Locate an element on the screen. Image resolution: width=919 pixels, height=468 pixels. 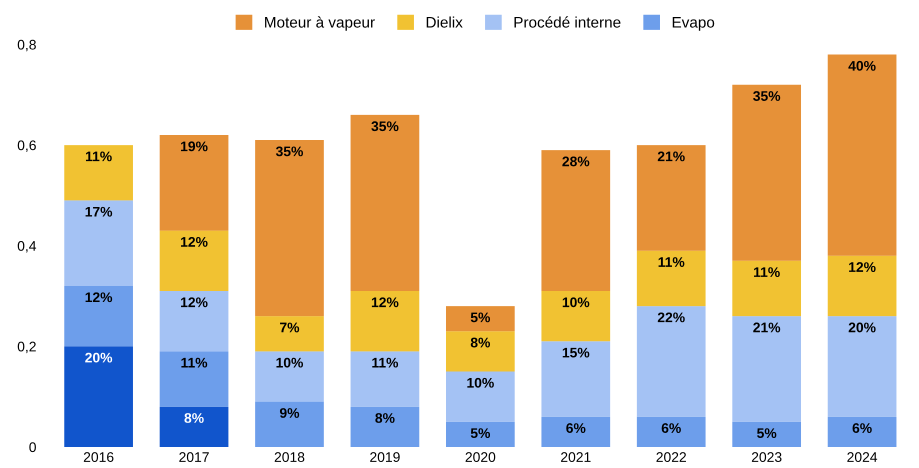
x-tick-label: 2020 is located at coordinates (481, 457).